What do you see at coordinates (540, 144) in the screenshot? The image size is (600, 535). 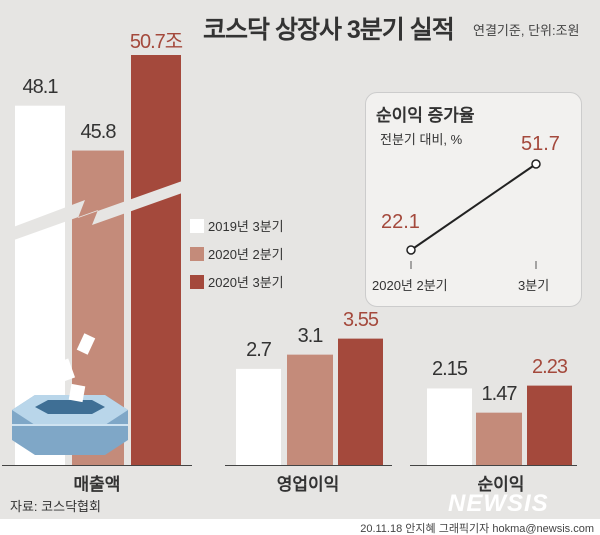 I see `value-label: 51.7` at bounding box center [540, 144].